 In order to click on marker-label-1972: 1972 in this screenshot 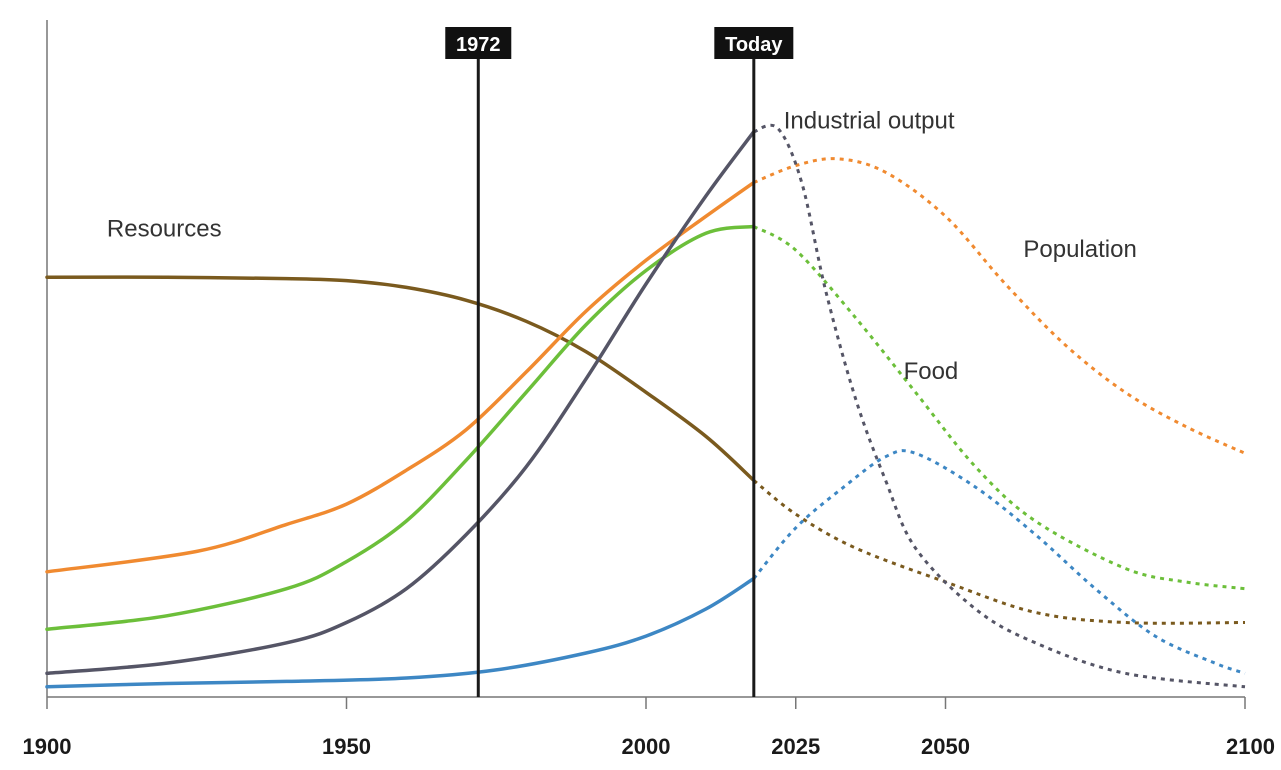, I will do `click(478, 45)`.